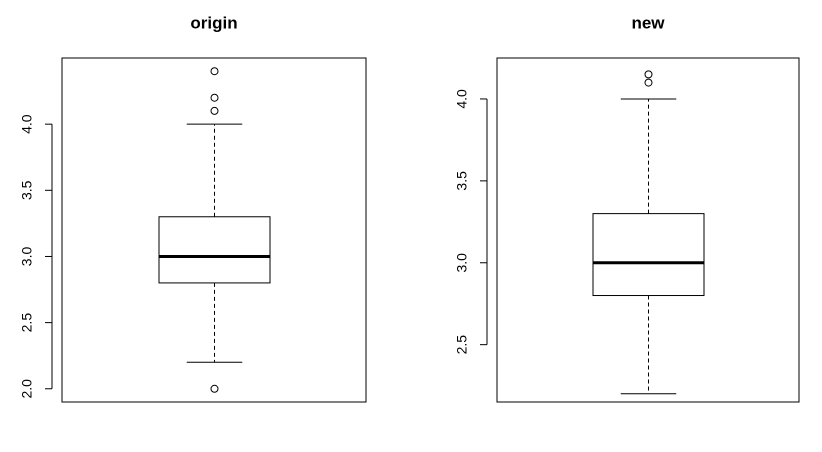 This screenshot has width=822, height=452. I want to click on plot-title: new, so click(648, 22).